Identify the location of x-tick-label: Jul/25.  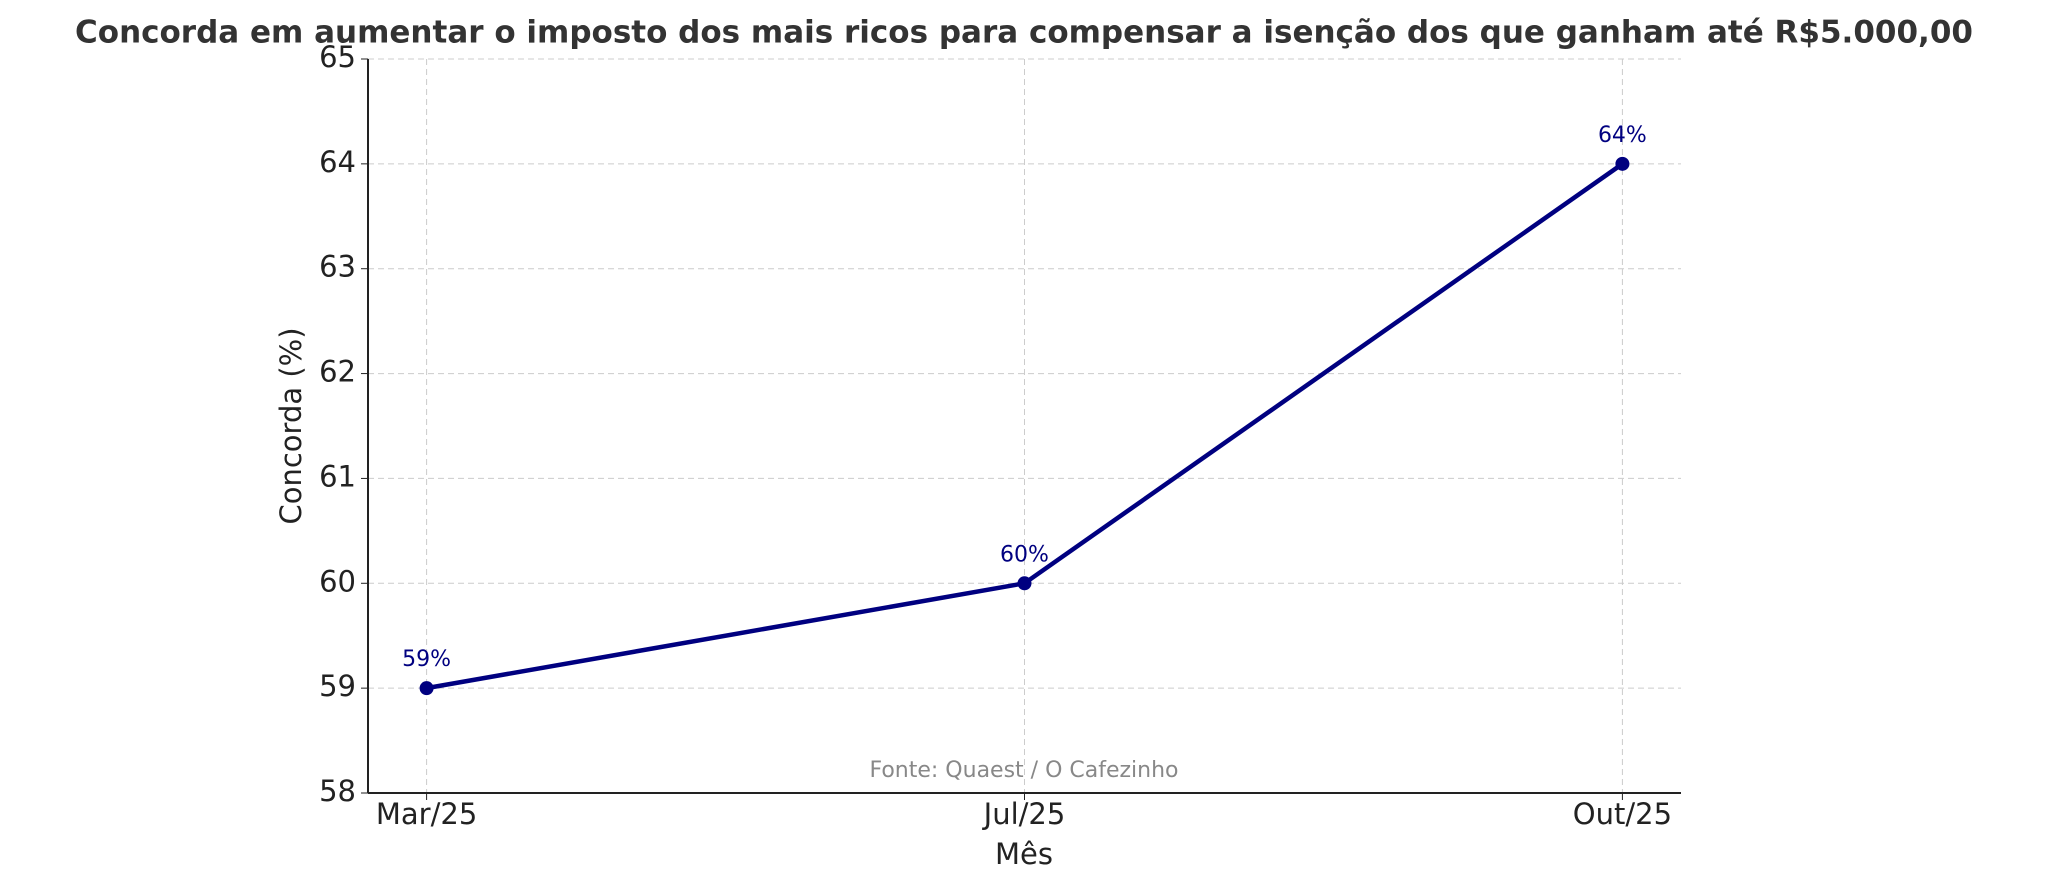
(1024, 814).